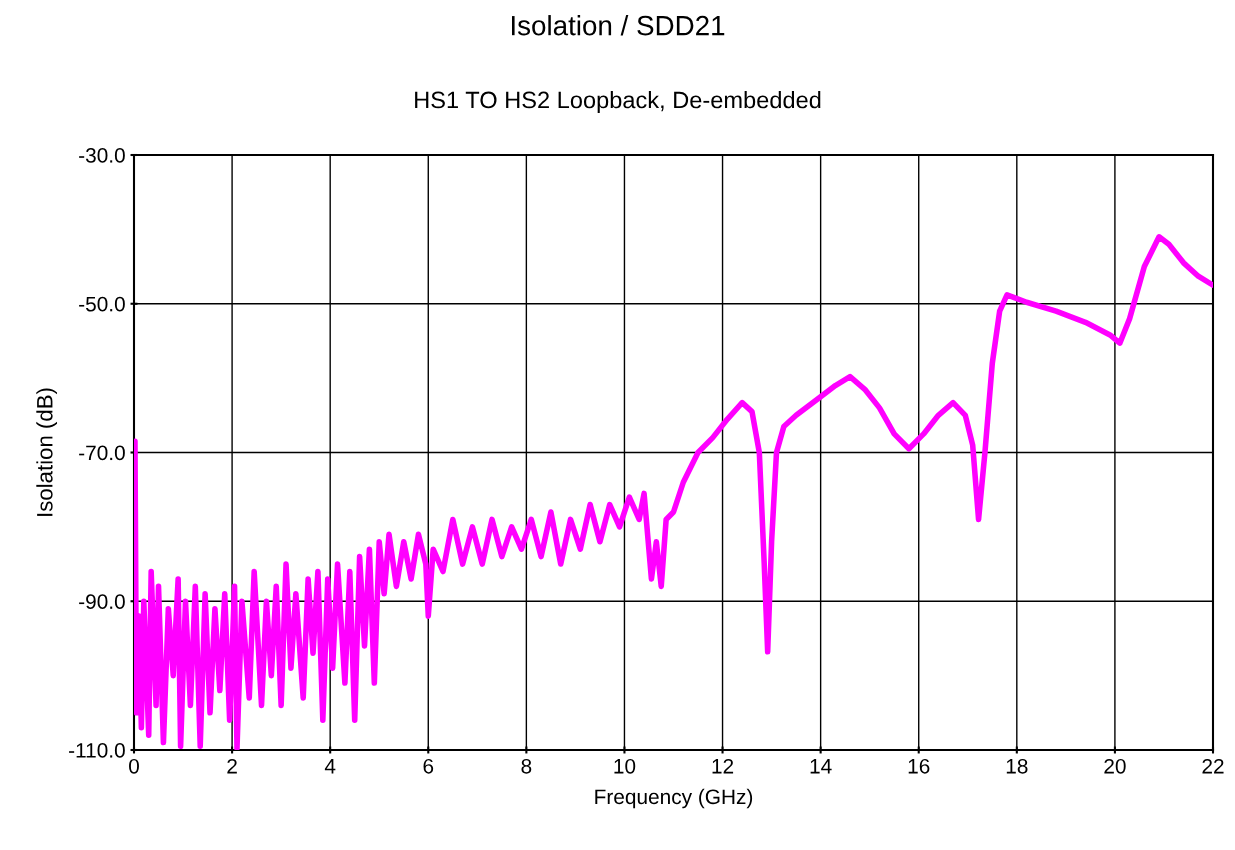 Image resolution: width=1235 pixels, height=850 pixels. What do you see at coordinates (134, 766) in the screenshot?
I see `x-tick-label: 0` at bounding box center [134, 766].